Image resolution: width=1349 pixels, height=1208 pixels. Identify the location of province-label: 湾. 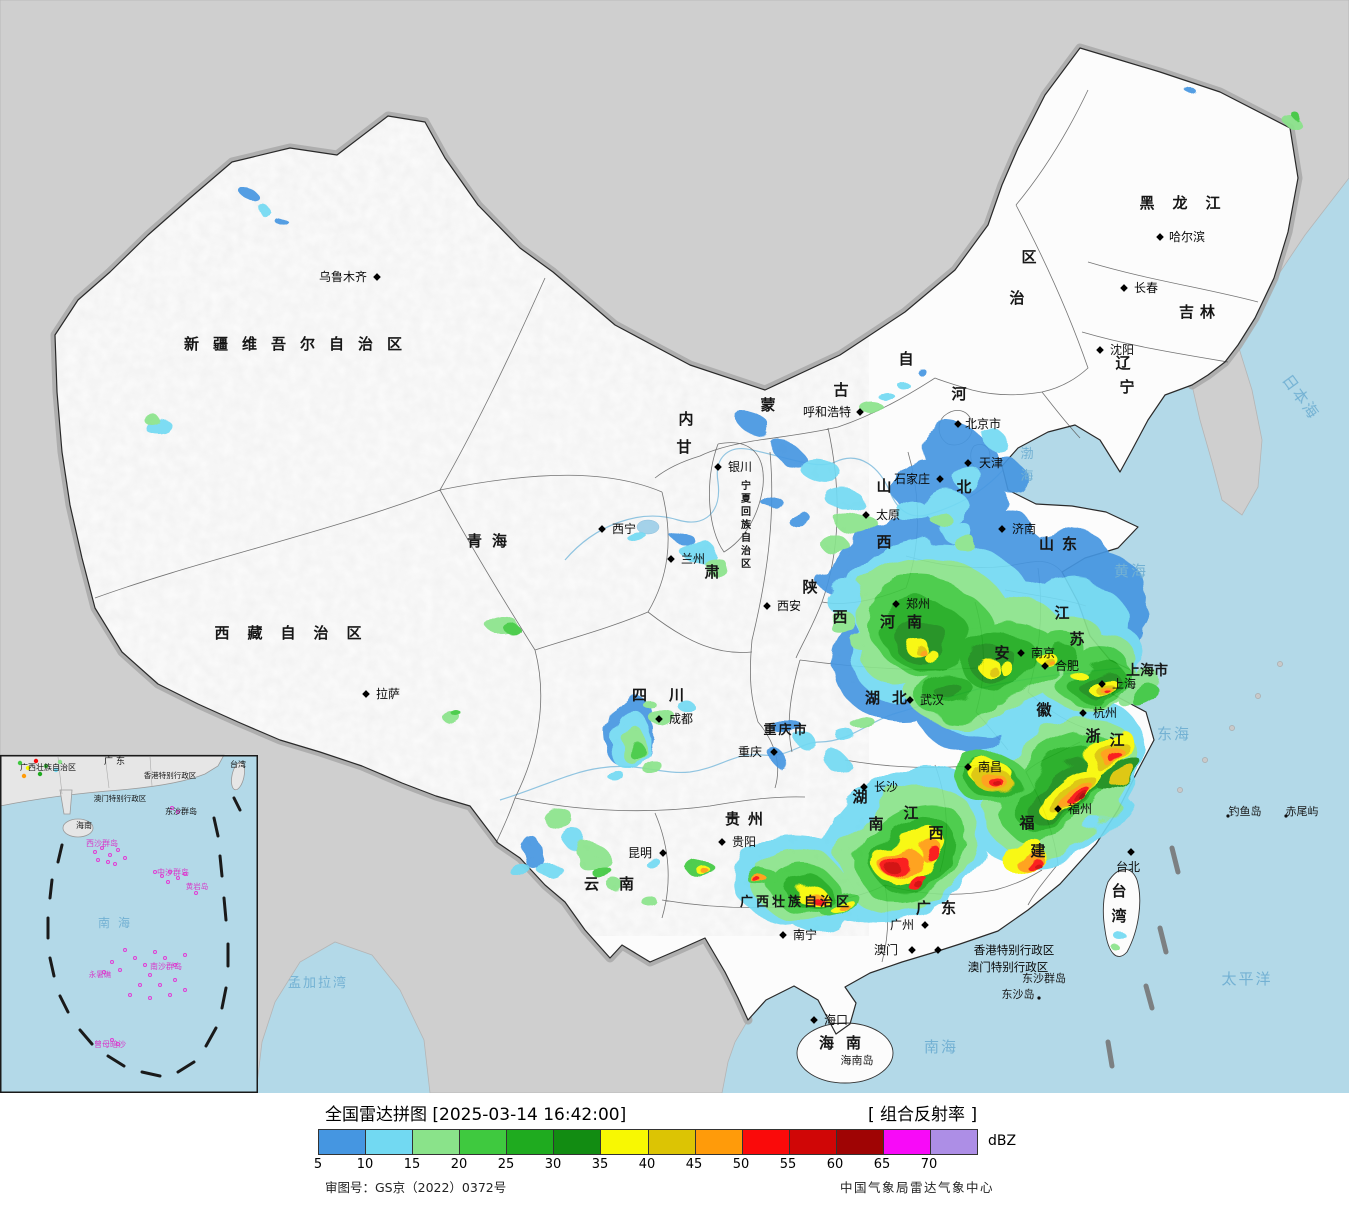
(1118, 916).